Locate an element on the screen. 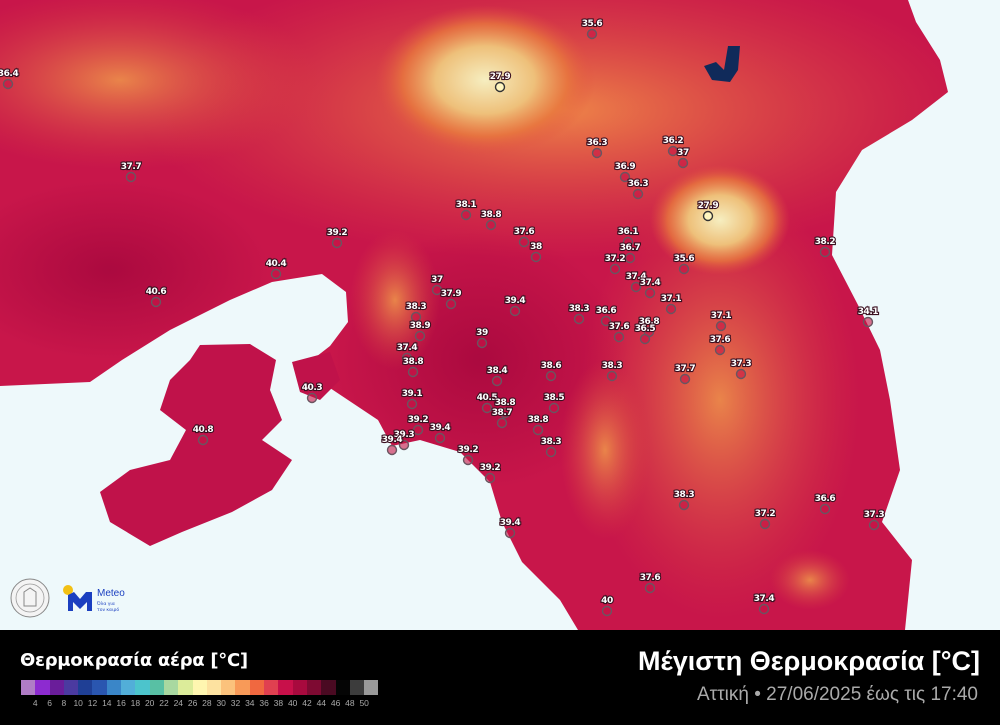  station-marker: 40.5 is located at coordinates (487, 403).